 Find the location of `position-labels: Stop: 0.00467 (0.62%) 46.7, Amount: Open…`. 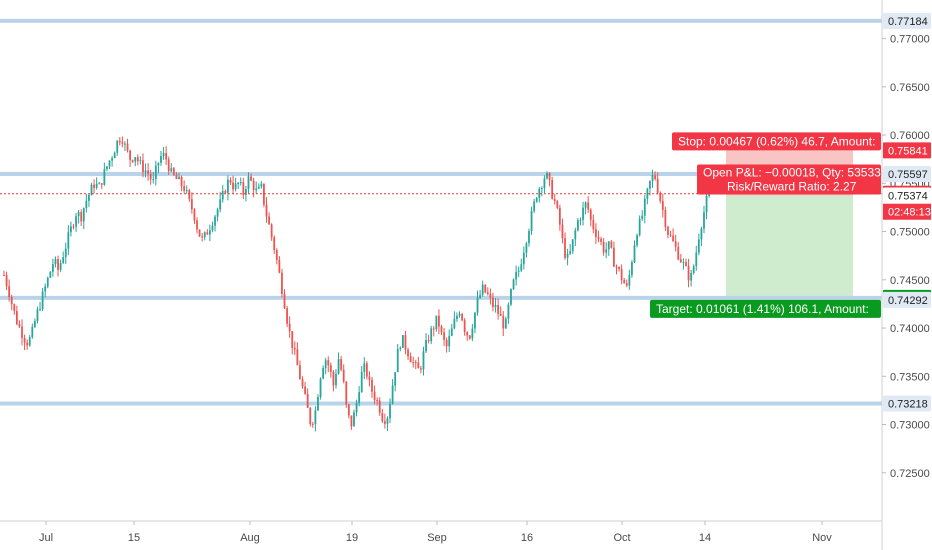

position-labels: Stop: 0.00467 (0.62%) 46.7, Amount: Open… is located at coordinates (765, 225).